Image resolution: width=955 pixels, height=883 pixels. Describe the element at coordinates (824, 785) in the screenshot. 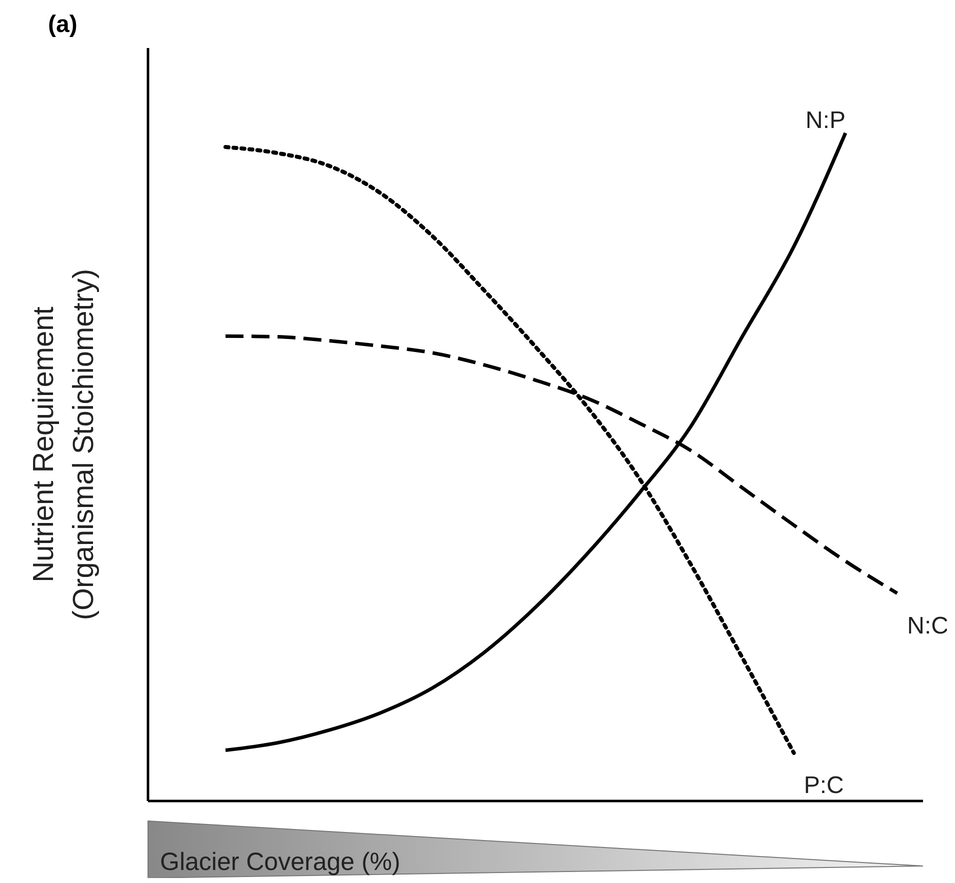

I see `series-label: P:C` at that location.